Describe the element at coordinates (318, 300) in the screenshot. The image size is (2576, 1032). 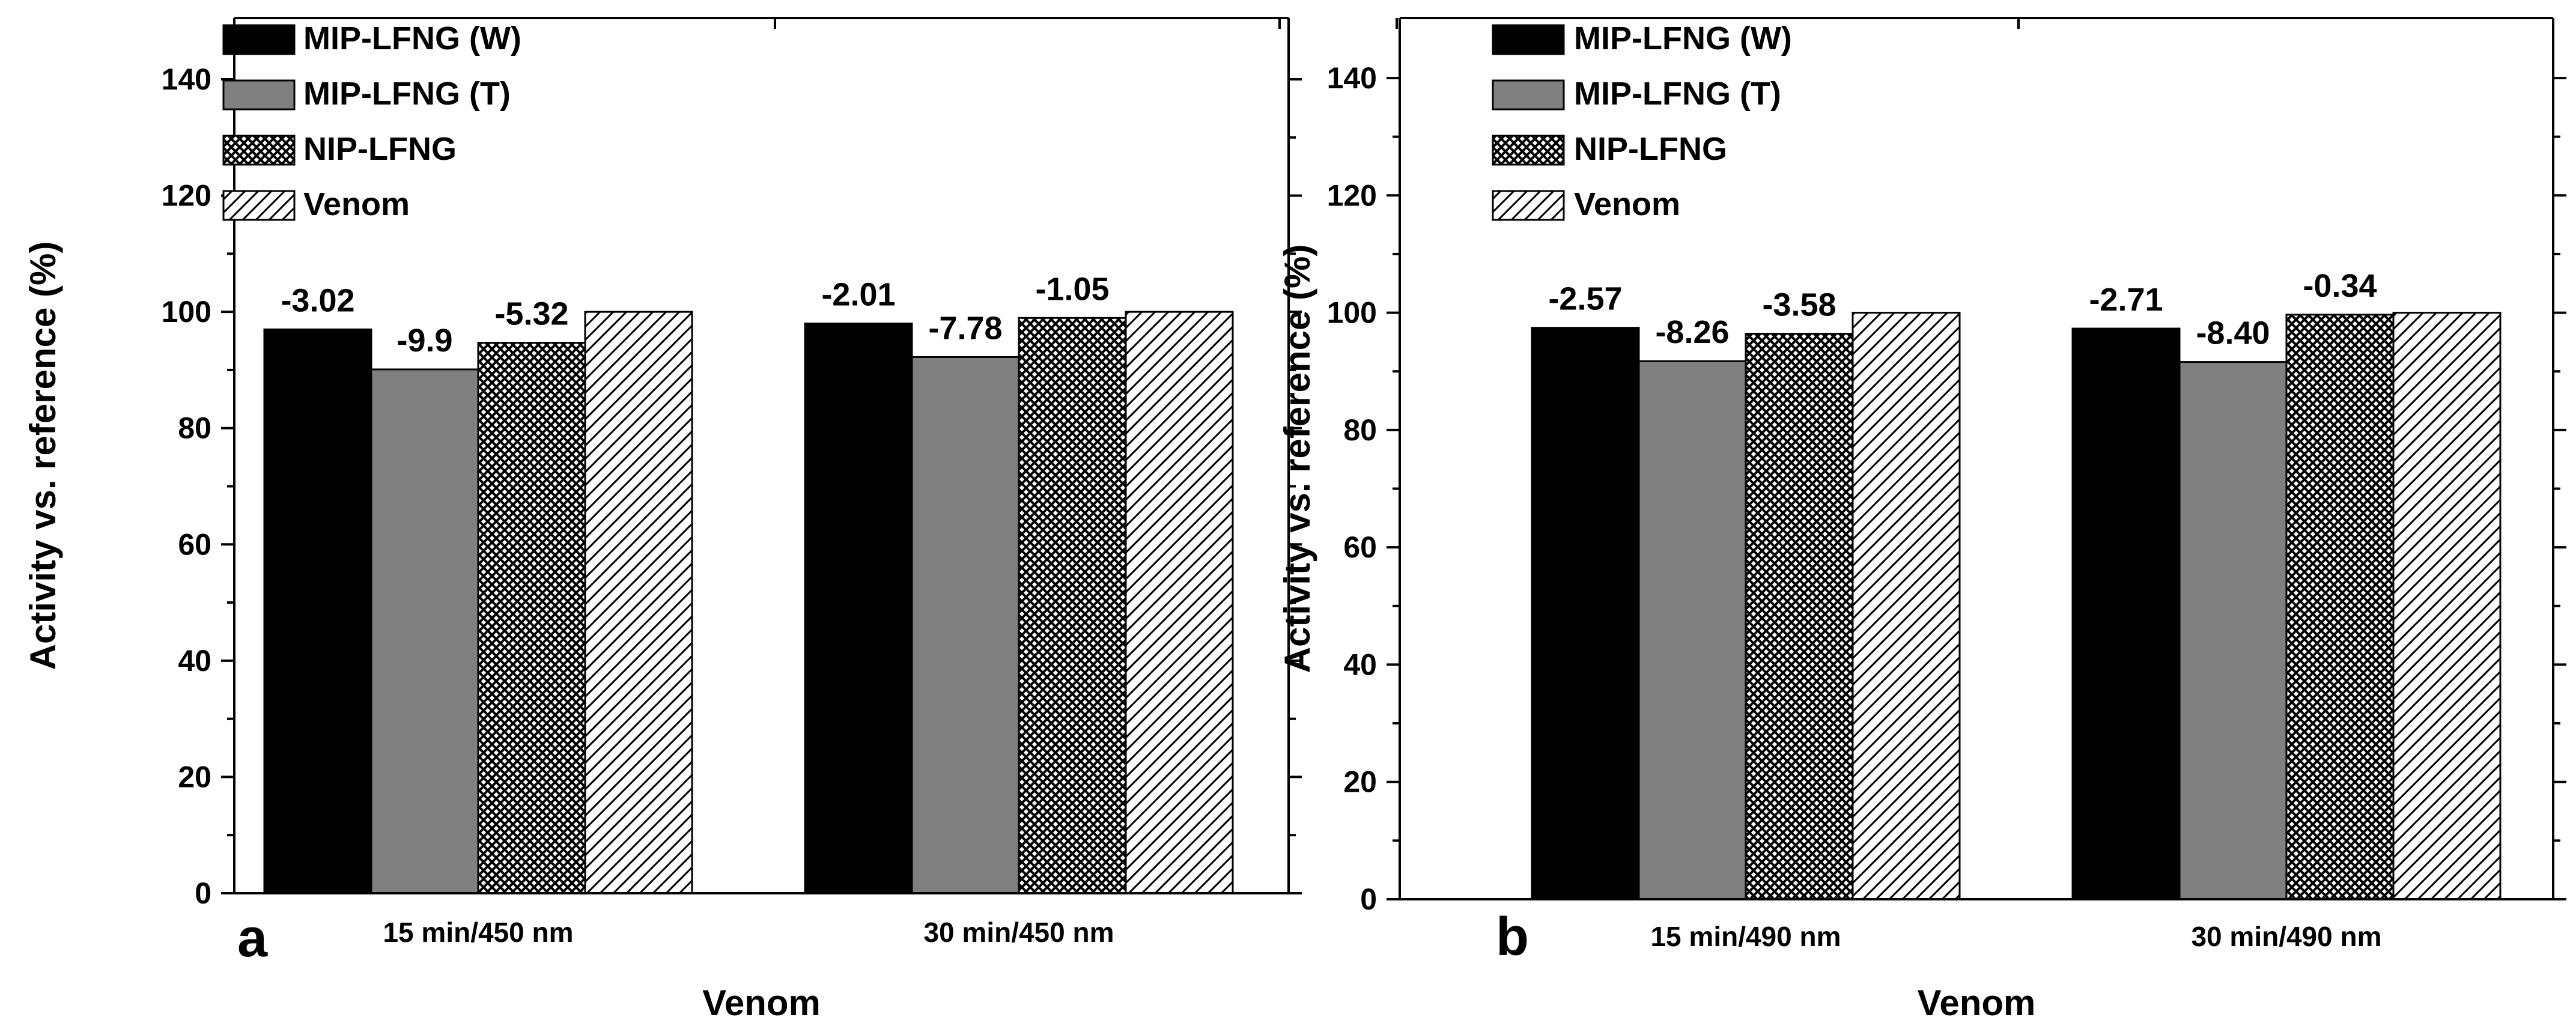
I see `data-label-mip-lfng-w-15-min-450-nm: -3.02` at that location.